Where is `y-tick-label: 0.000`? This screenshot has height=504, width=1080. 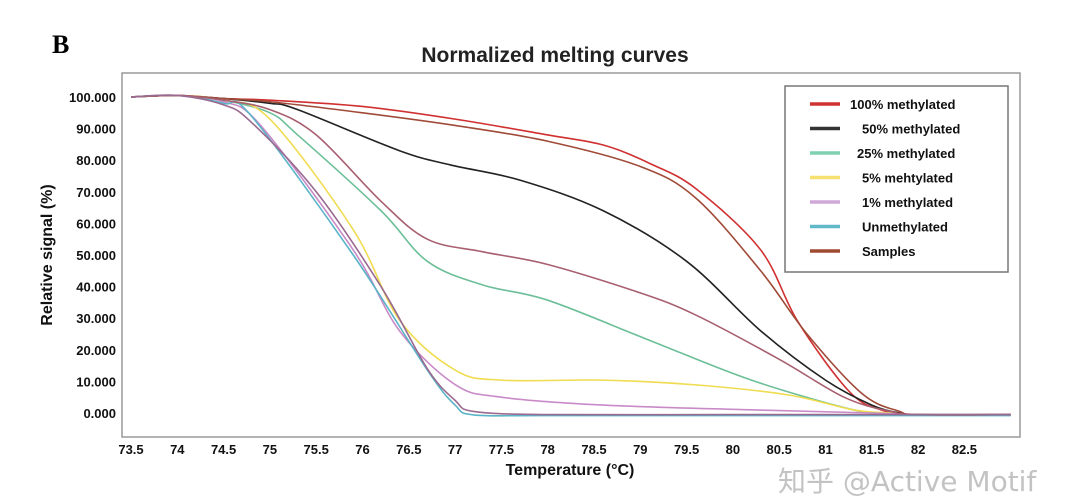
y-tick-label: 0.000 is located at coordinates (99, 413).